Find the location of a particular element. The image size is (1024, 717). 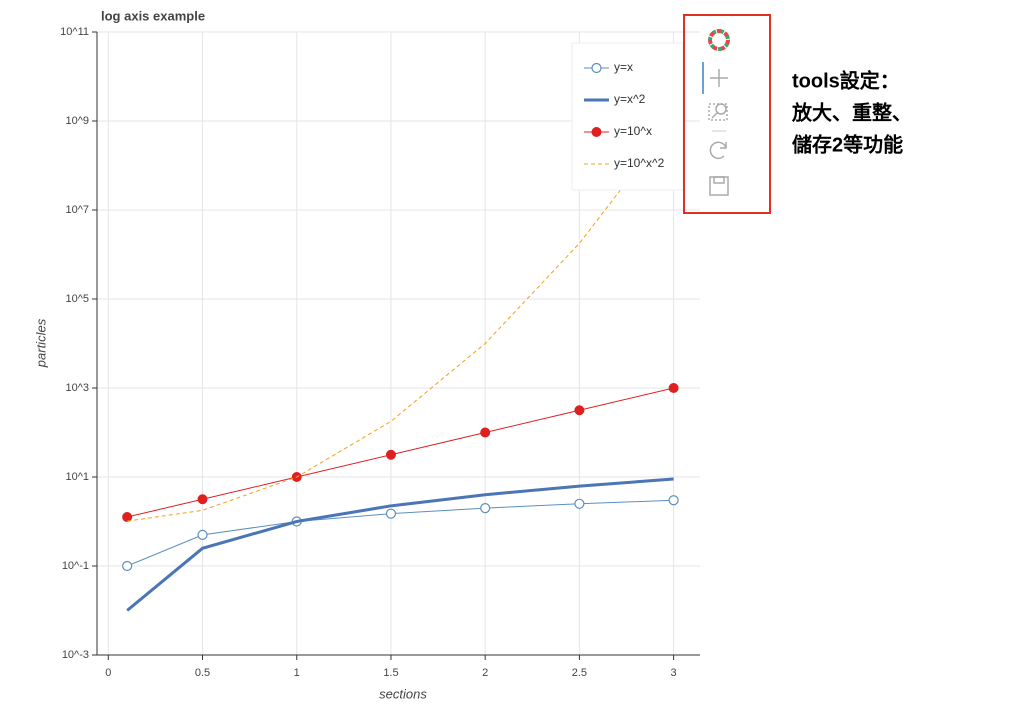

x-tick-label: 1 is located at coordinates (297, 673).